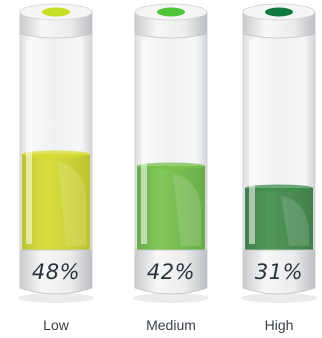  What do you see at coordinates (252, 142) in the screenshot?
I see `tube-high-reflection` at bounding box center [252, 142].